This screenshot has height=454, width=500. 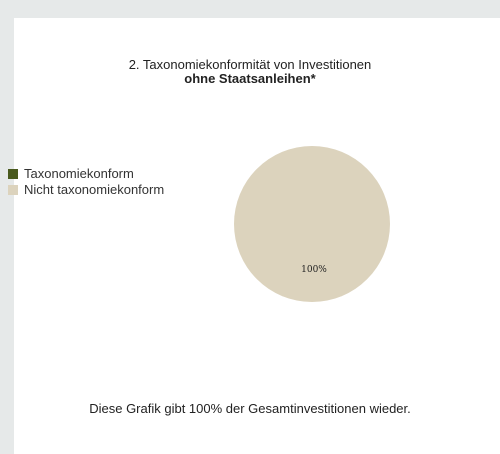 I want to click on pie-slices, so click(x=312, y=224).